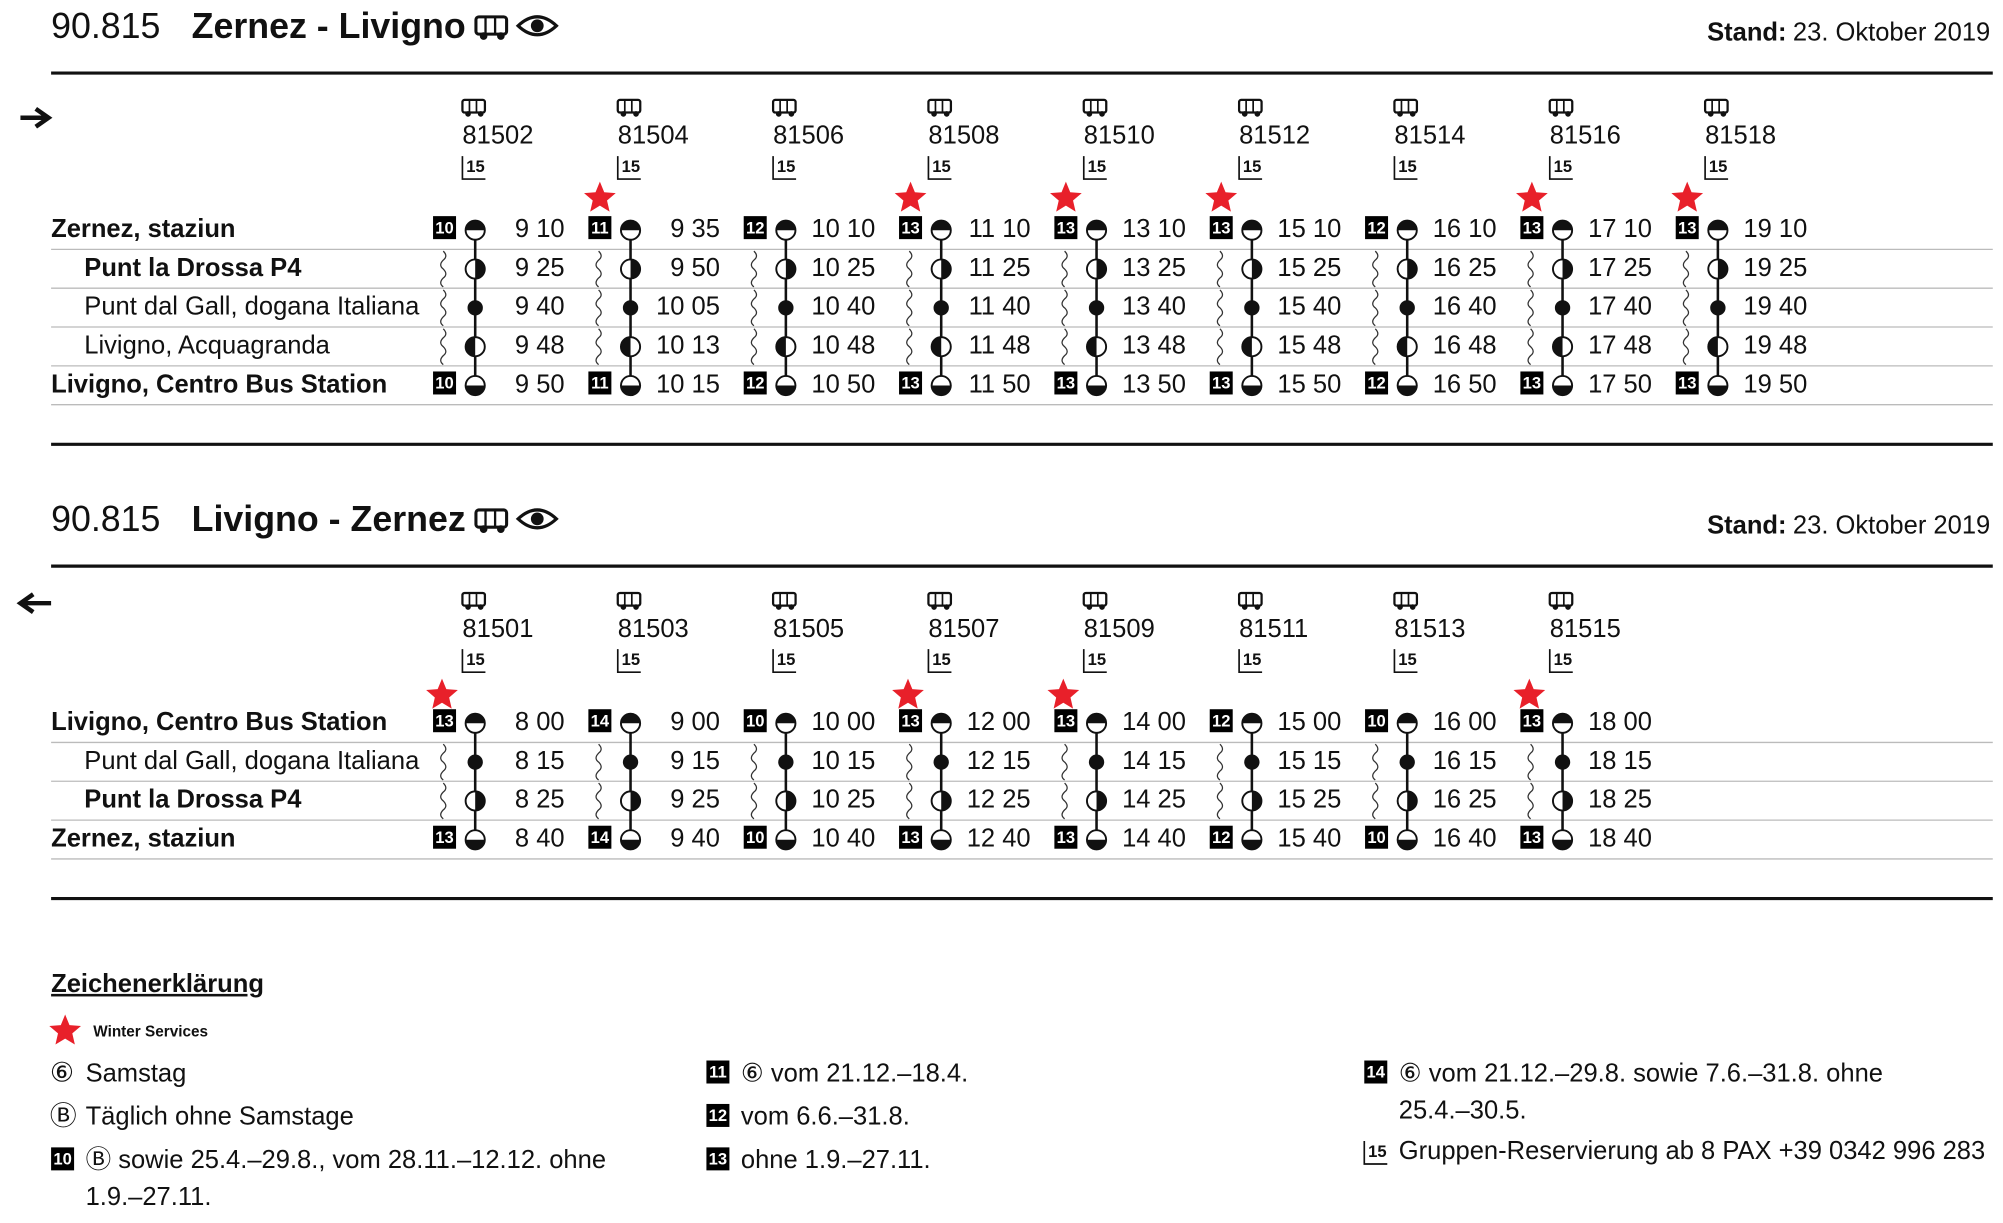  I want to click on departure-time: 10 48, so click(843, 345).